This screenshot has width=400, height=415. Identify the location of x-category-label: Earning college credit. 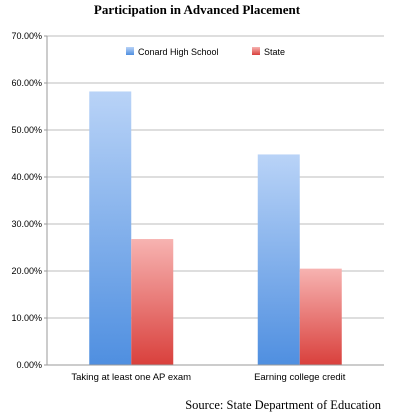
(300, 377).